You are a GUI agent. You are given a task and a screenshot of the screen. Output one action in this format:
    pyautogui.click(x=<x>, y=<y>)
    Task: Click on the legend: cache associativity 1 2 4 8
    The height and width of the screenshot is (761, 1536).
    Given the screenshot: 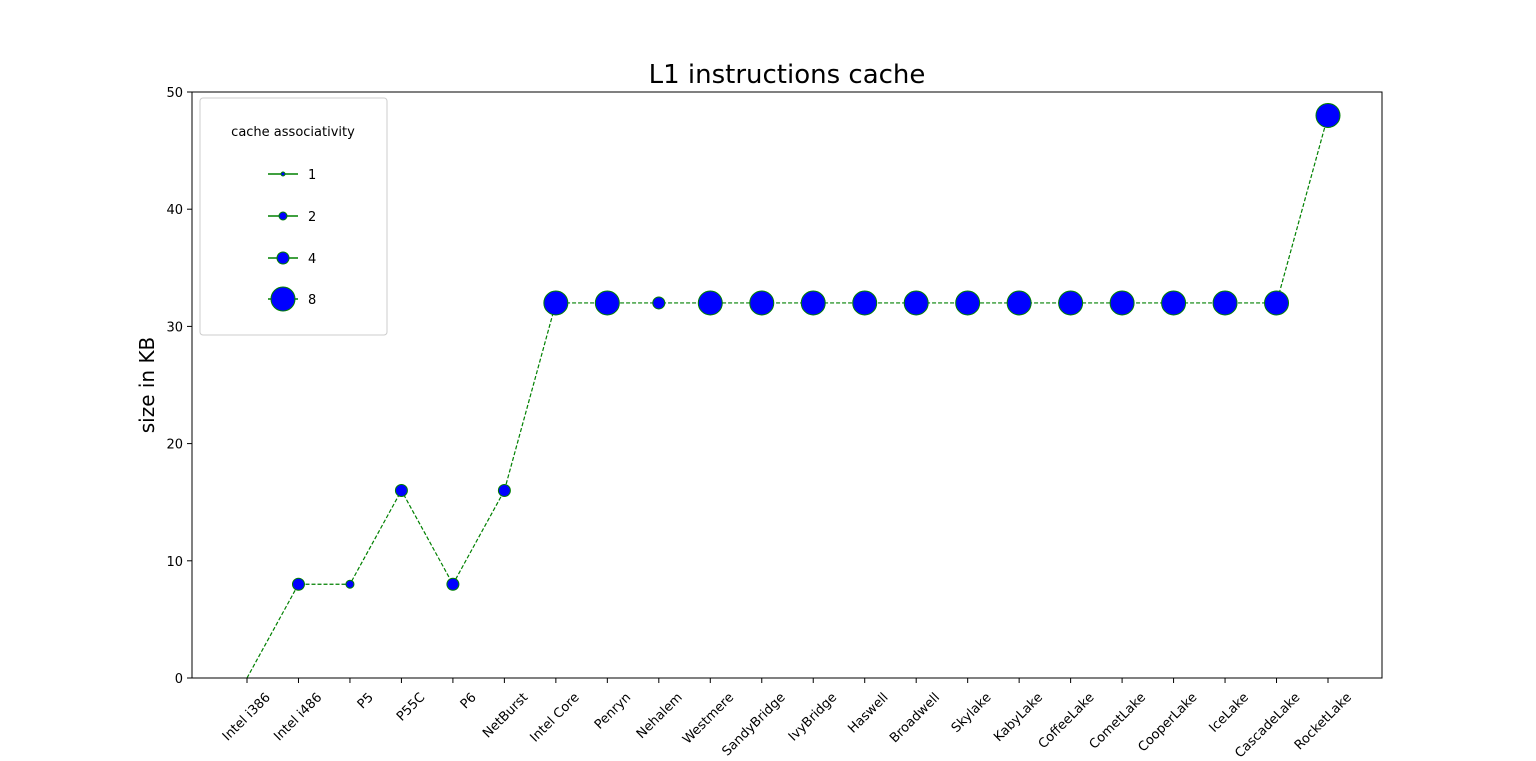 What is the action you would take?
    pyautogui.click(x=293, y=216)
    